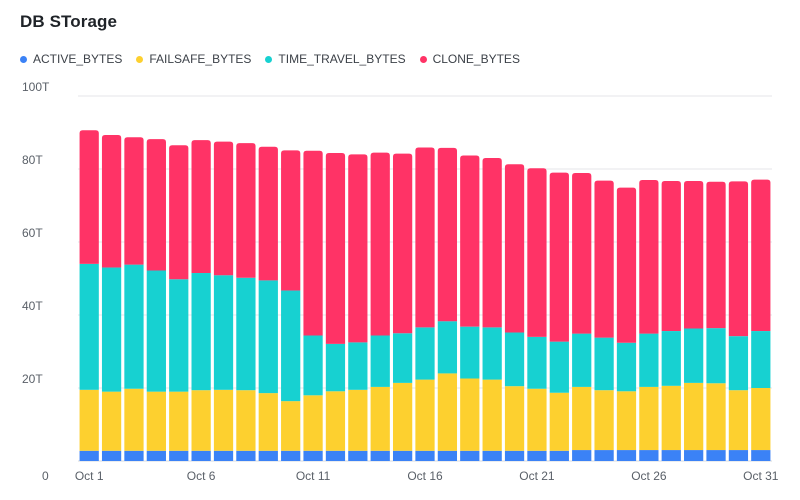  What do you see at coordinates (476, 59) in the screenshot?
I see `legend-label-clone-bytes: CLONE_BYTES` at bounding box center [476, 59].